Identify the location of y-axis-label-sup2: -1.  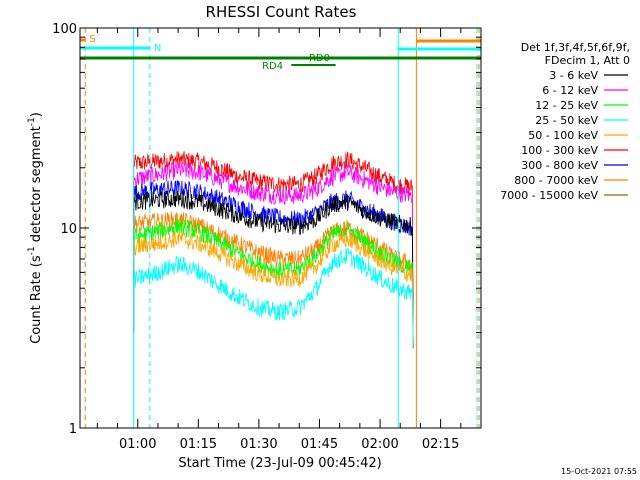
(32, 121).